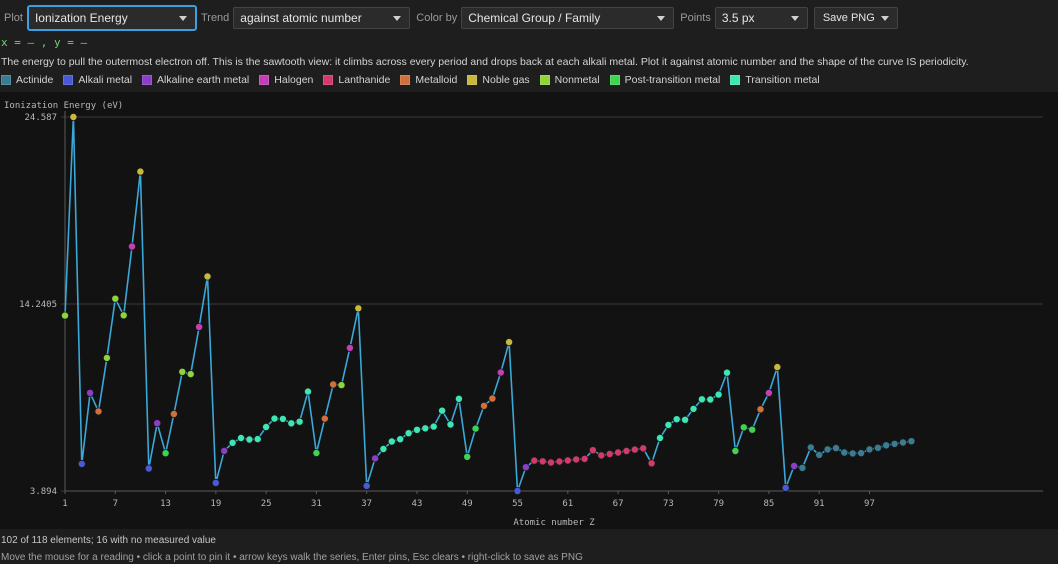 The image size is (1058, 564). I want to click on points-select: 3.5 px, so click(761, 18).